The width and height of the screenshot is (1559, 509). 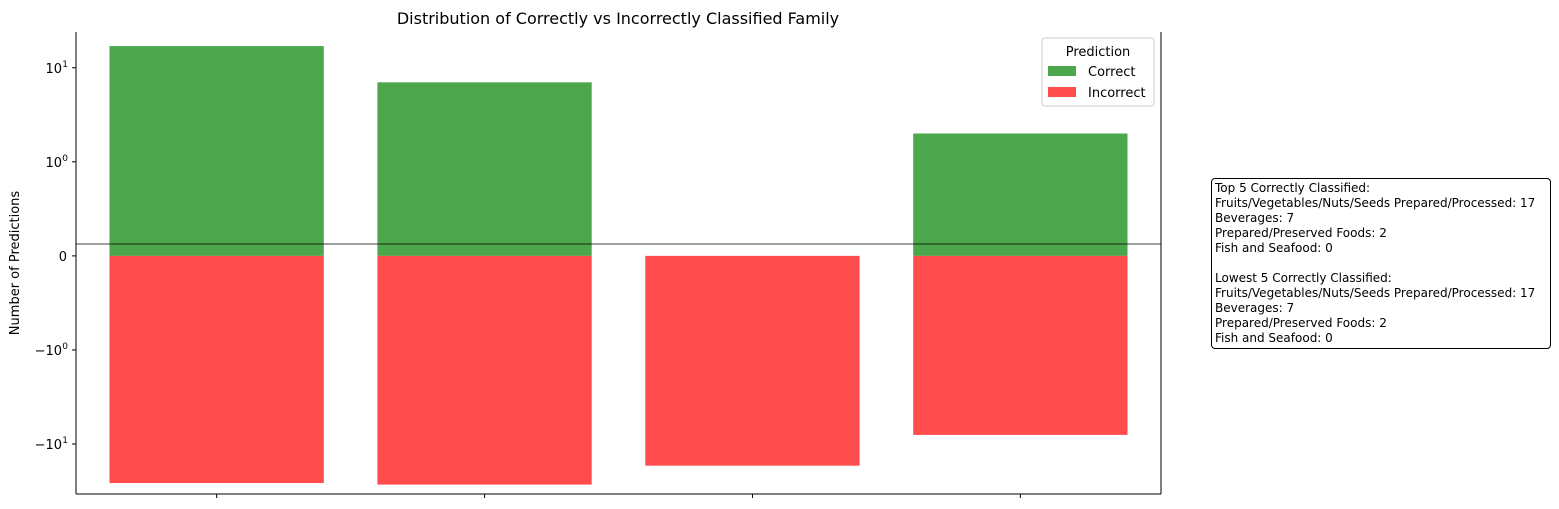 What do you see at coordinates (1293, 188) in the screenshot?
I see `summary-line: Top 5 Correctly Classified:` at bounding box center [1293, 188].